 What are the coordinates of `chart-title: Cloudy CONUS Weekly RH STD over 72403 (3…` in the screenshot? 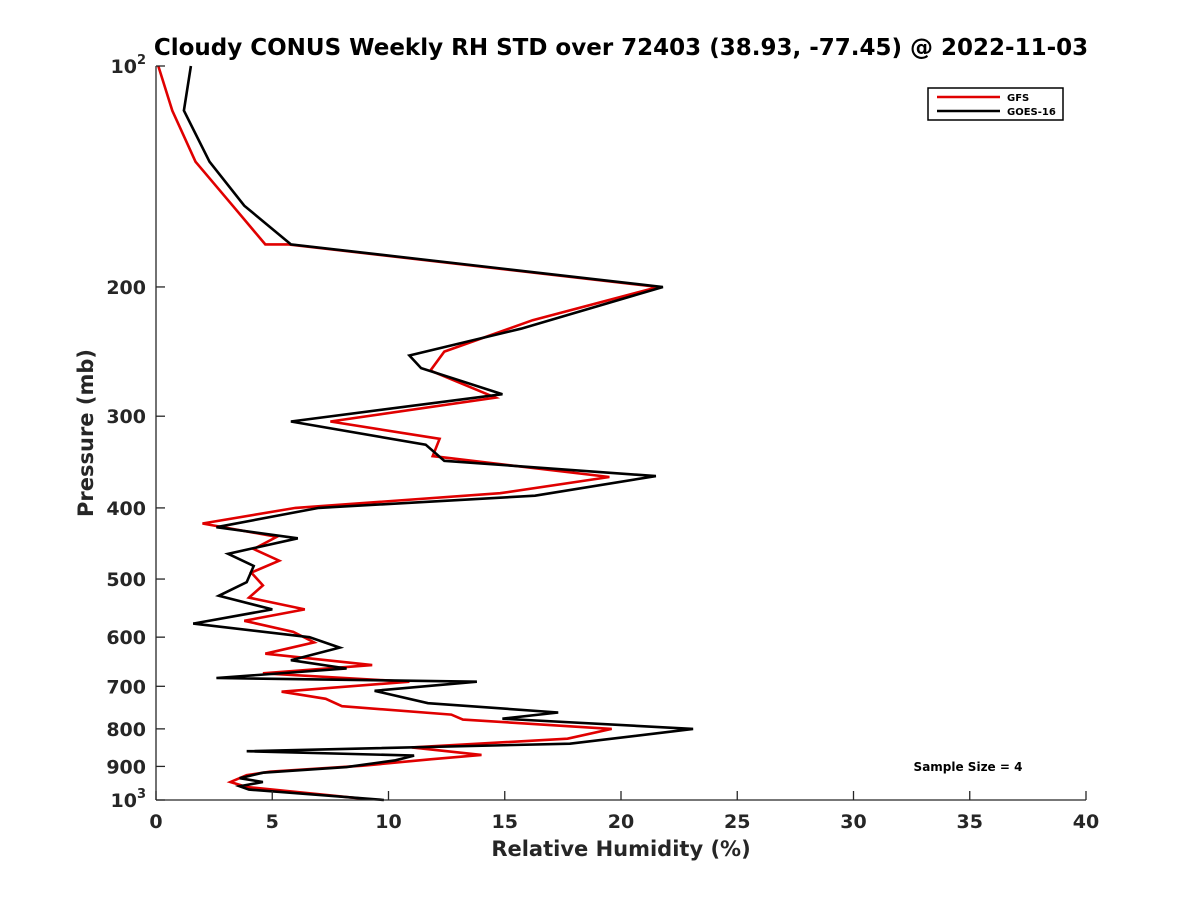 It's located at (621, 48).